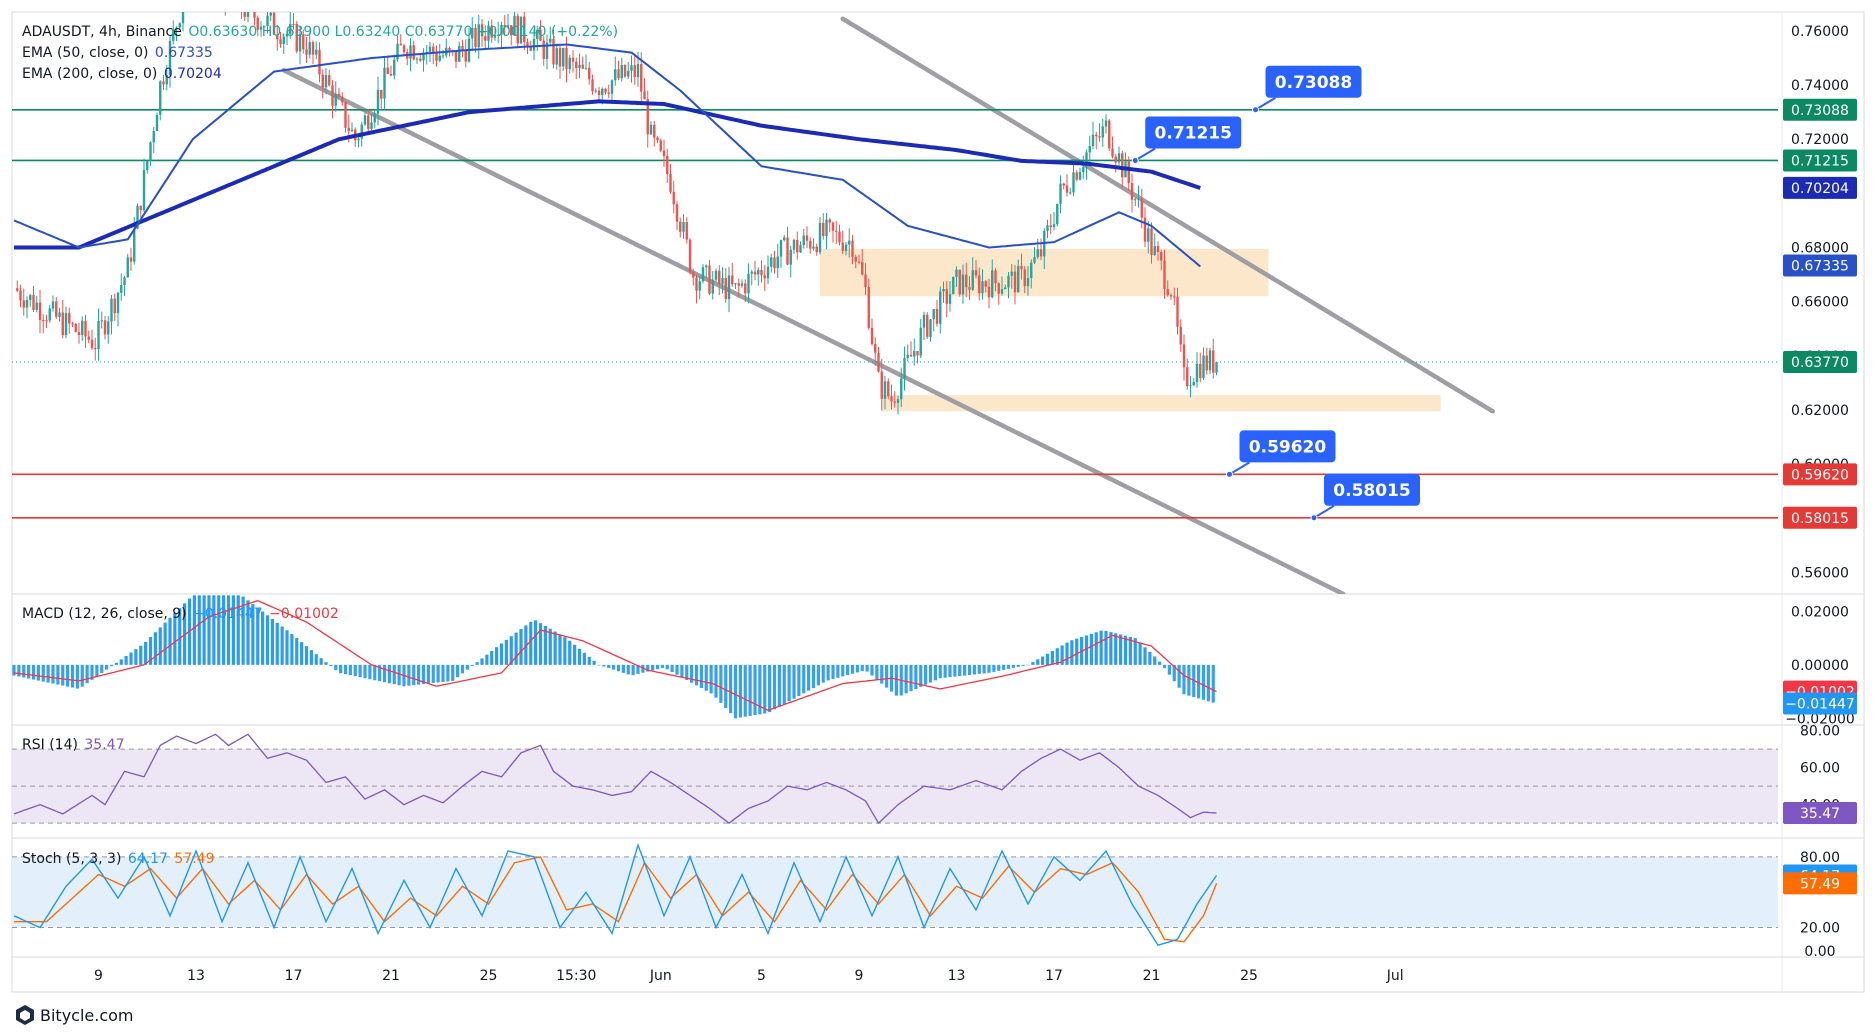 The width and height of the screenshot is (1876, 1036). I want to click on callout-0.59620: 0.59620, so click(1281, 454).